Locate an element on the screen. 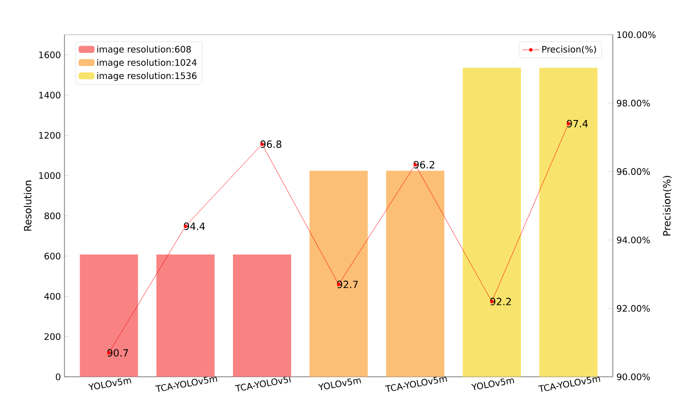 This screenshot has height=409, width=675. data-label: 97.4 is located at coordinates (577, 124).